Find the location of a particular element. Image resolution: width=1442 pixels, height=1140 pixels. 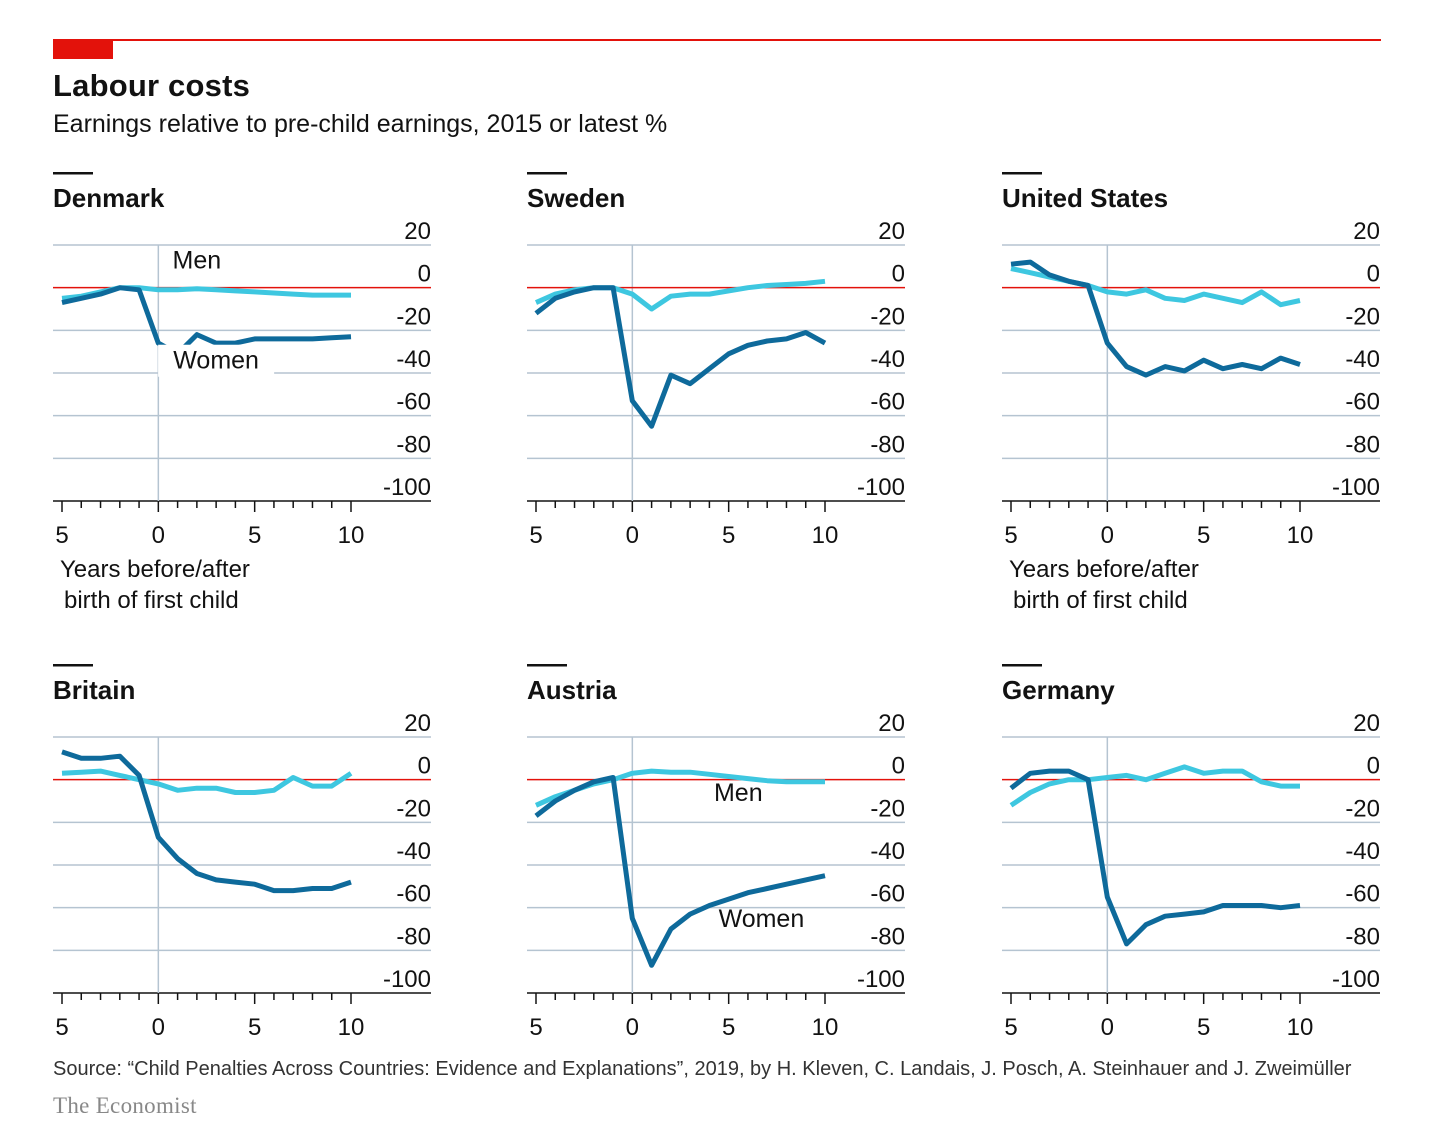

panel-title: Denmark is located at coordinates (109, 198).